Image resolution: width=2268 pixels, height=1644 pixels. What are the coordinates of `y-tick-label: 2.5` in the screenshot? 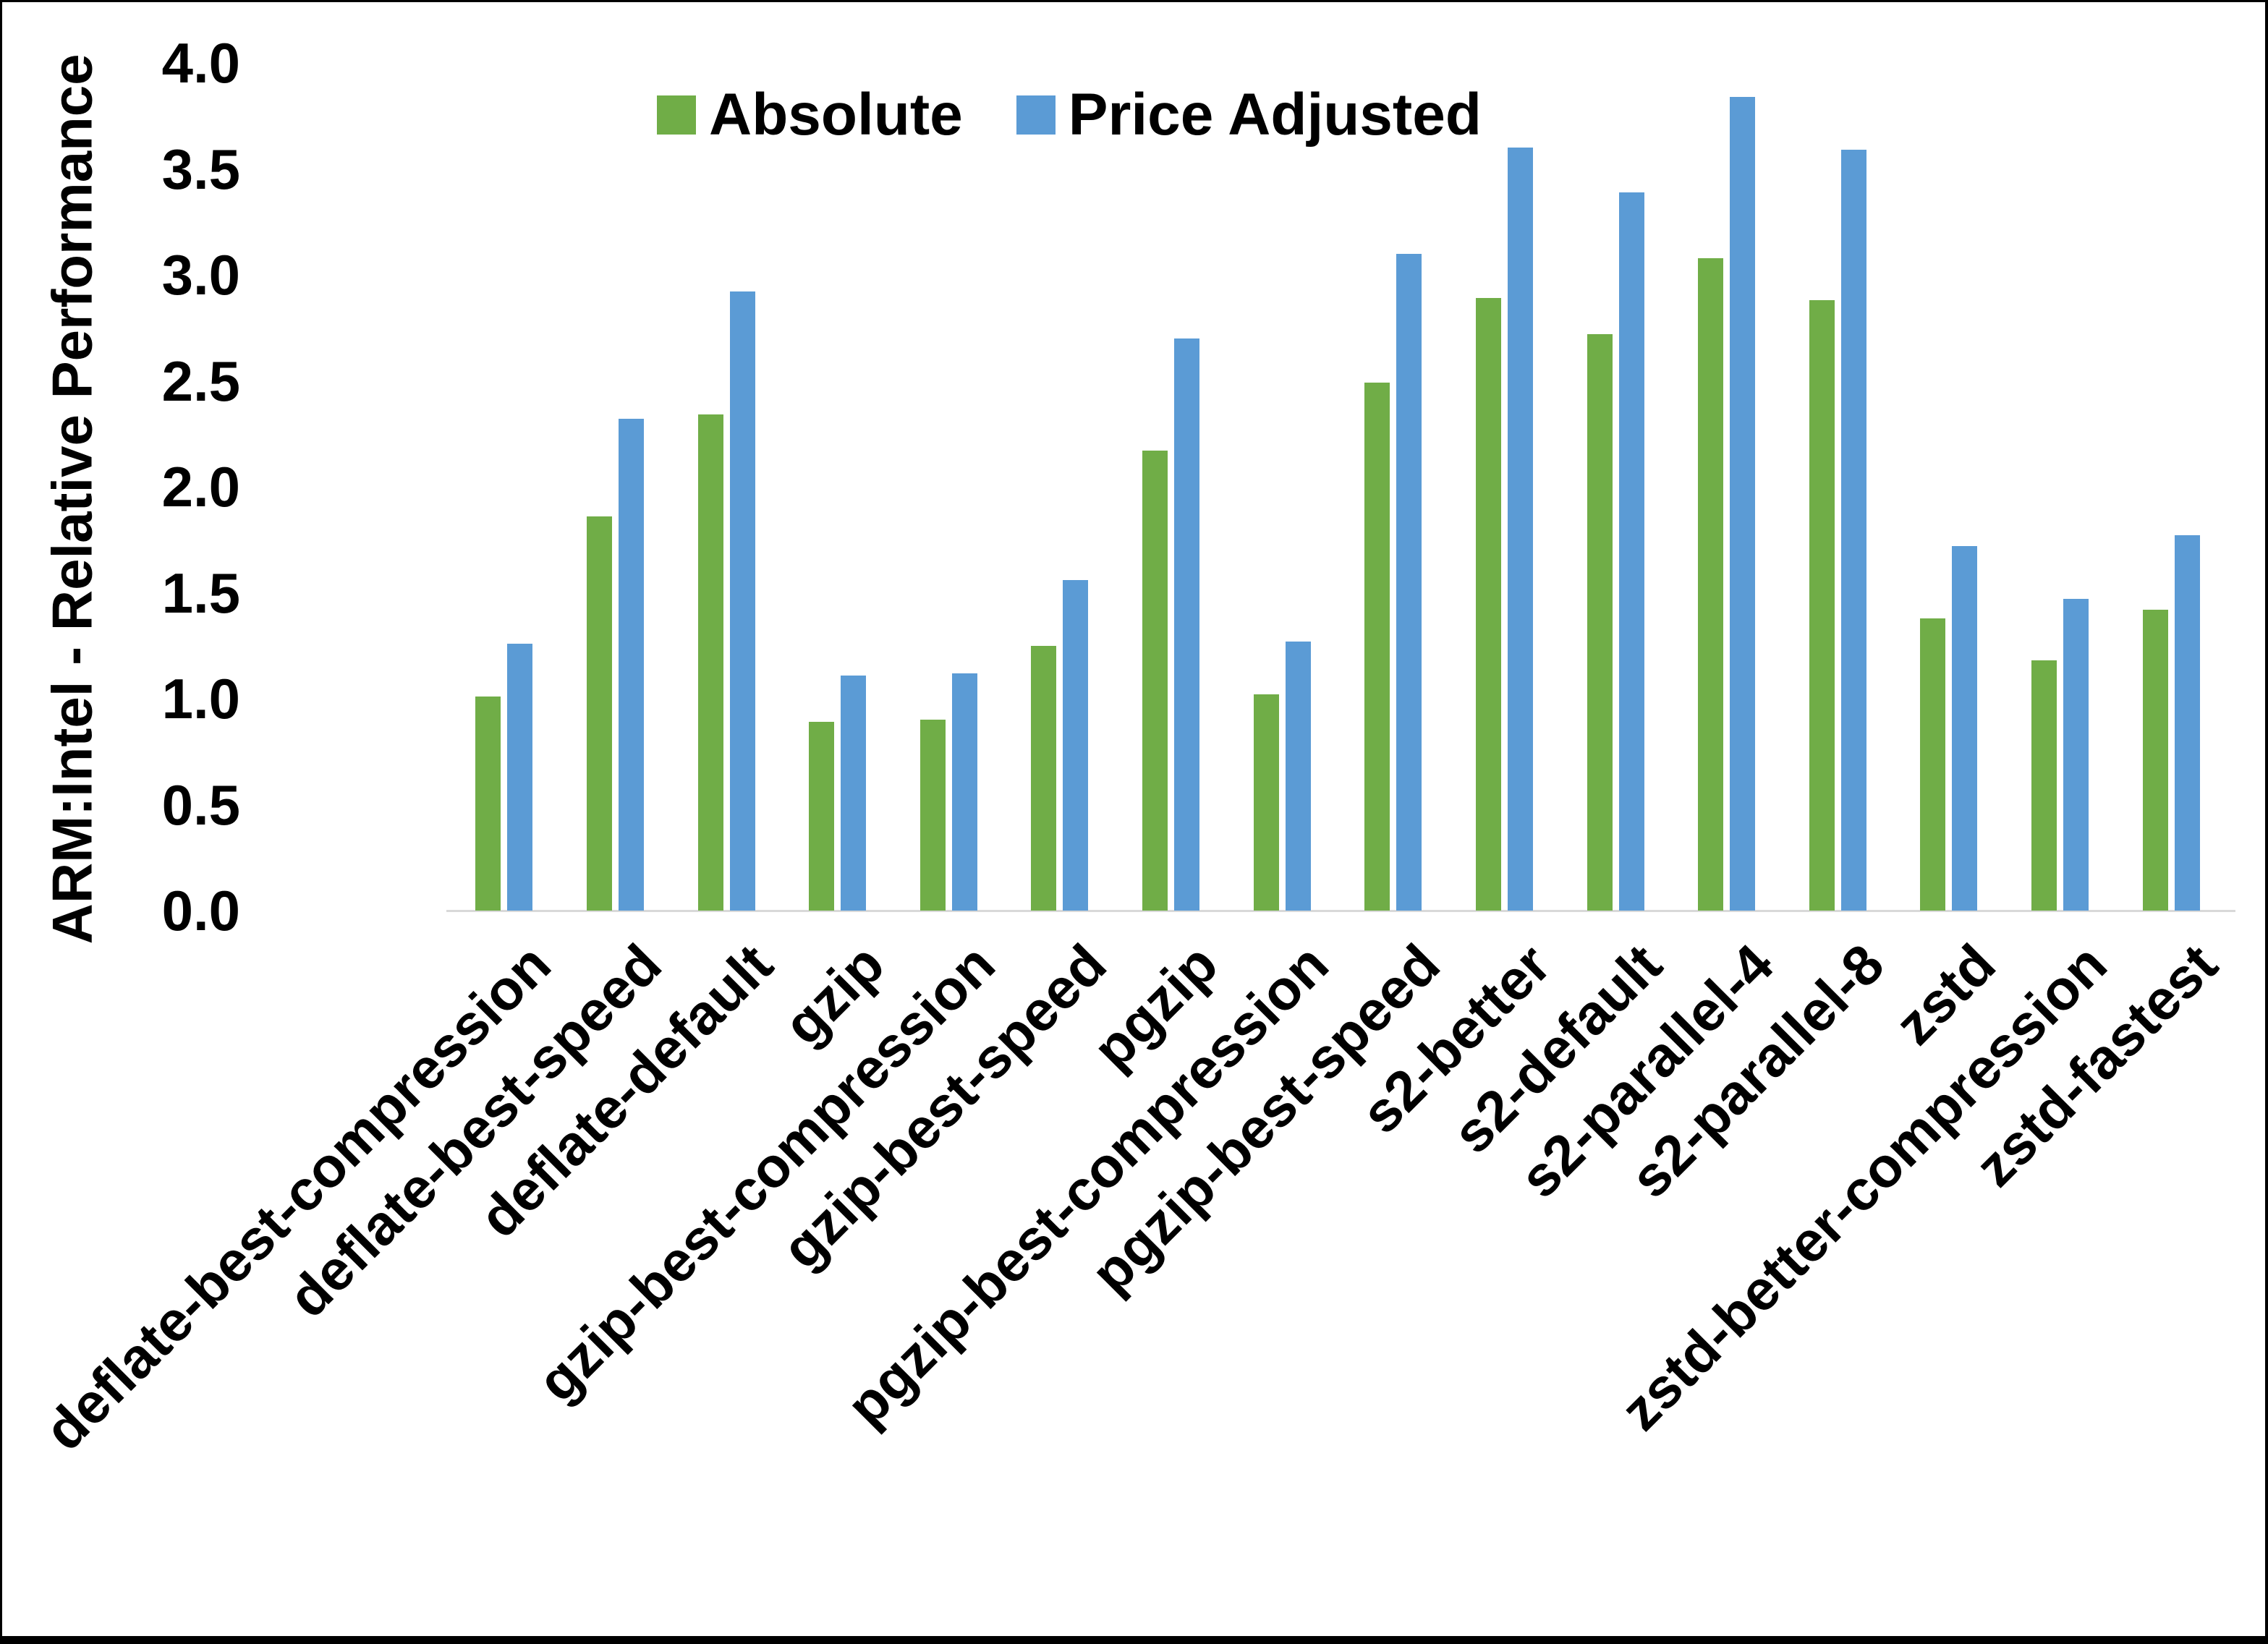 It's located at (201, 381).